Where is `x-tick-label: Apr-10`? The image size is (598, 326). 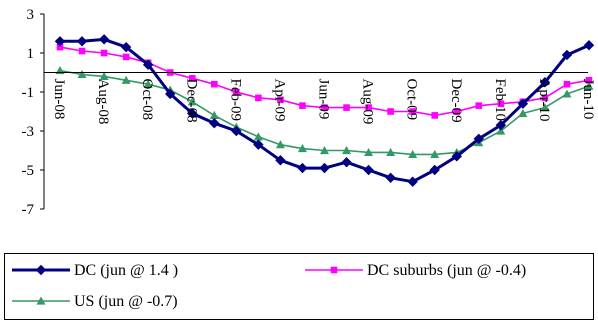 x-tick-label: Apr-10 is located at coordinates (544, 100).